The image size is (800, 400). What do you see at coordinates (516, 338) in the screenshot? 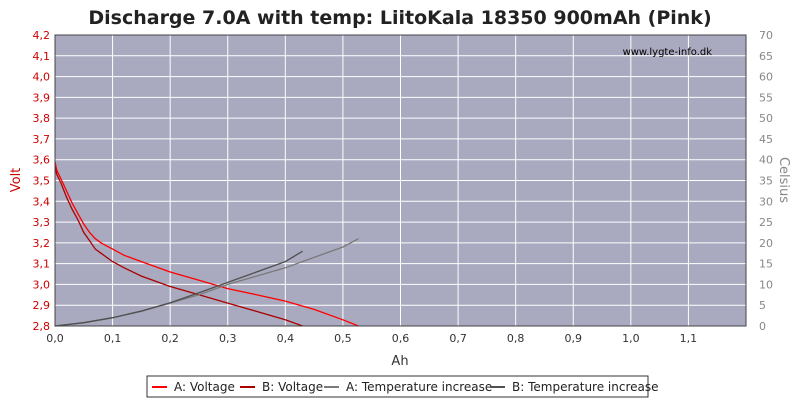
I see `x-tick-label: 0,8` at bounding box center [516, 338].